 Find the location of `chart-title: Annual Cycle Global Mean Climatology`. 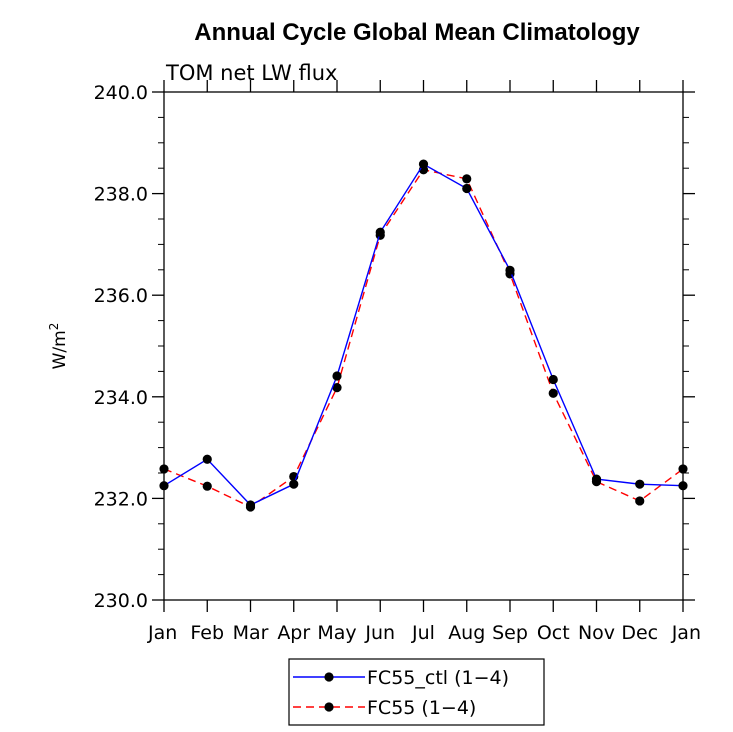

chart-title: Annual Cycle Global Mean Climatology is located at coordinates (417, 32).